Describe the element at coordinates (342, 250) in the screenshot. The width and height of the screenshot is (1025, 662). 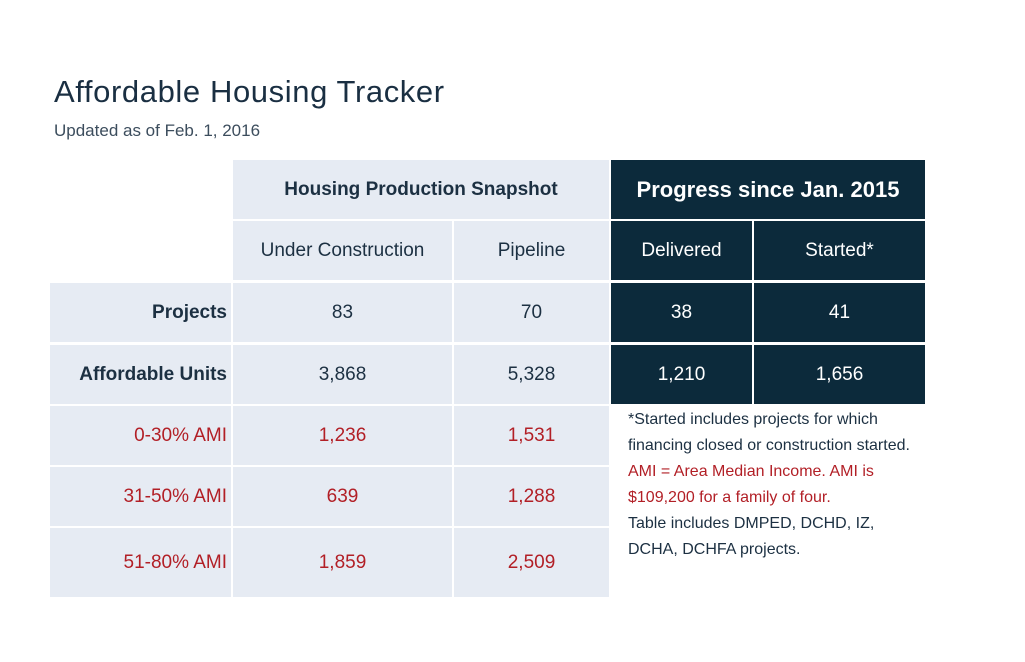
I see `col-header-under-construction: Under Construction` at that location.